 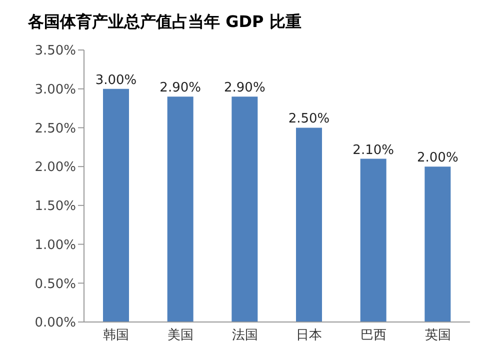 I want to click on y-tick-label: 0.00%, so click(x=55, y=323).